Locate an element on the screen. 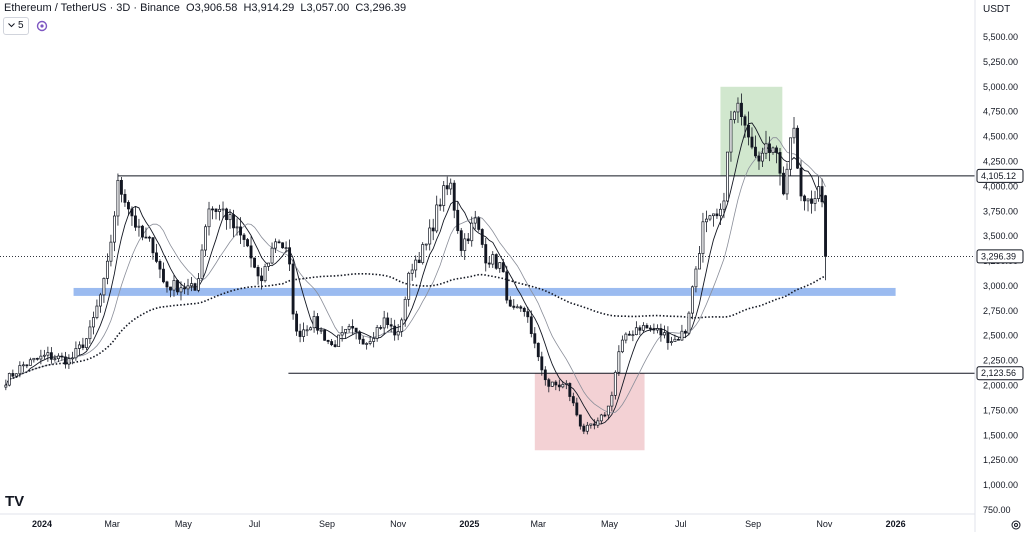  indicator-count-button: 5 is located at coordinates (16, 26).